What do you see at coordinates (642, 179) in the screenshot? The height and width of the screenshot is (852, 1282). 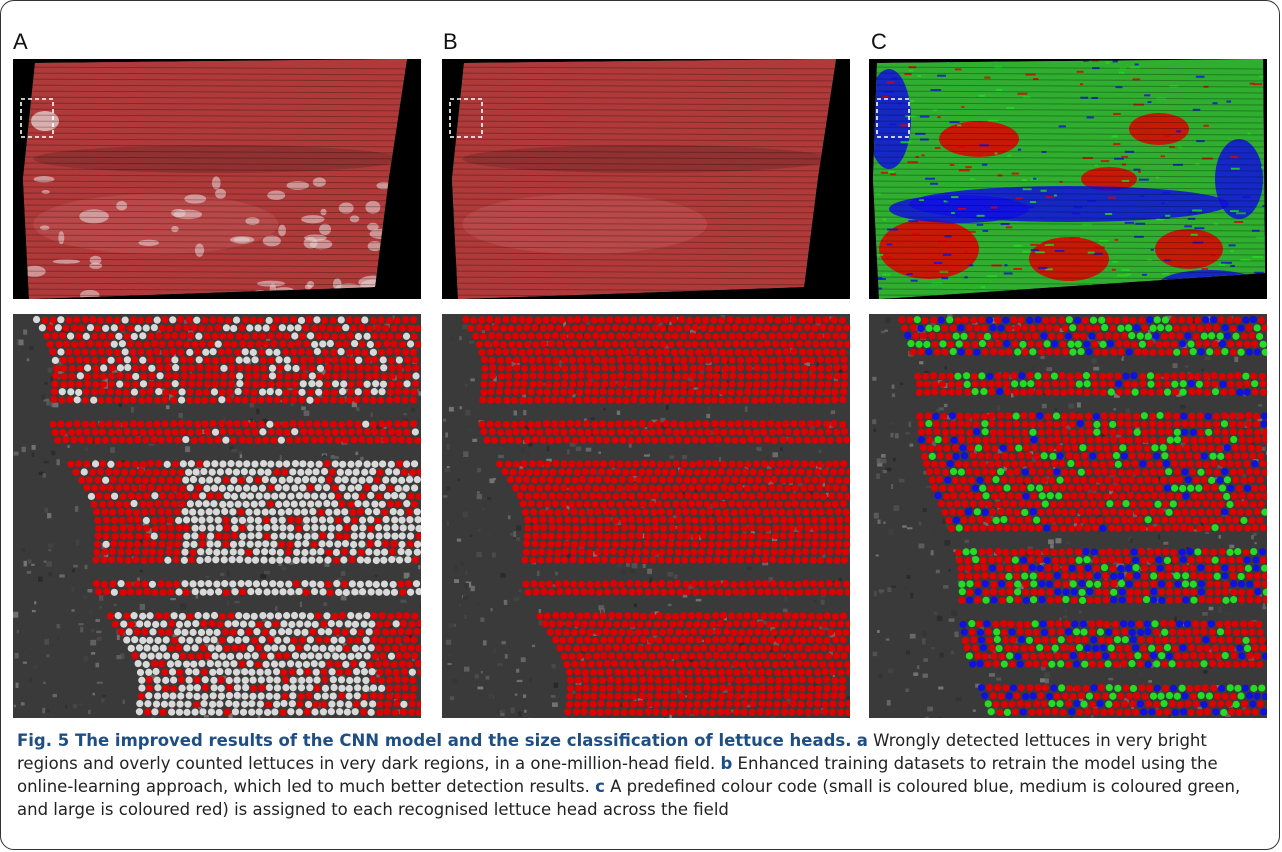 I see `field-overview-b-image` at bounding box center [642, 179].